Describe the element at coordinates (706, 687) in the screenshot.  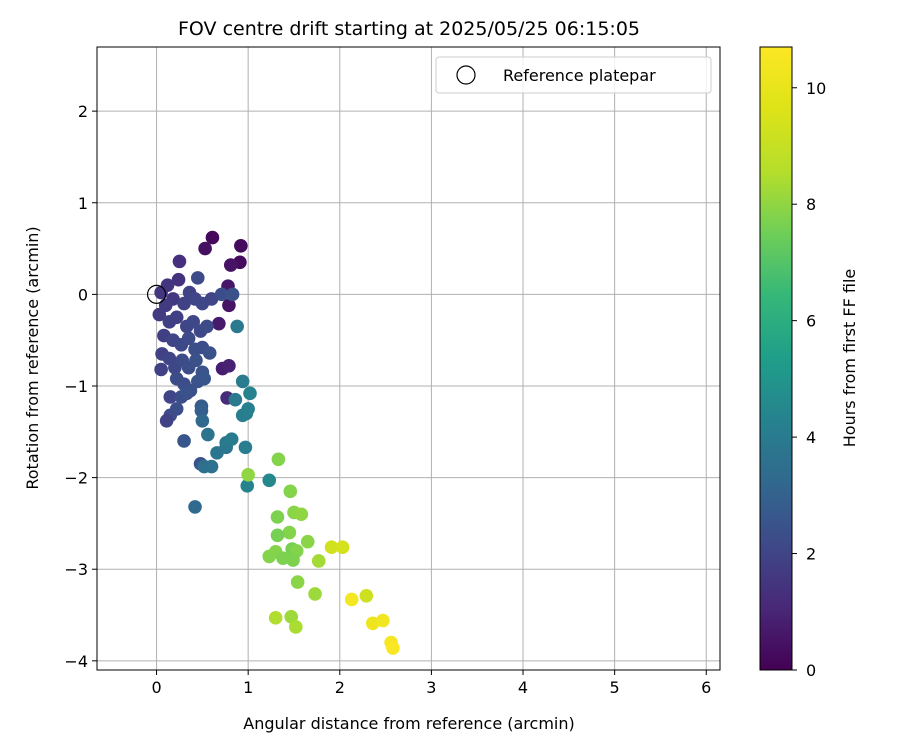
I see `x-tick-label: 6` at that location.